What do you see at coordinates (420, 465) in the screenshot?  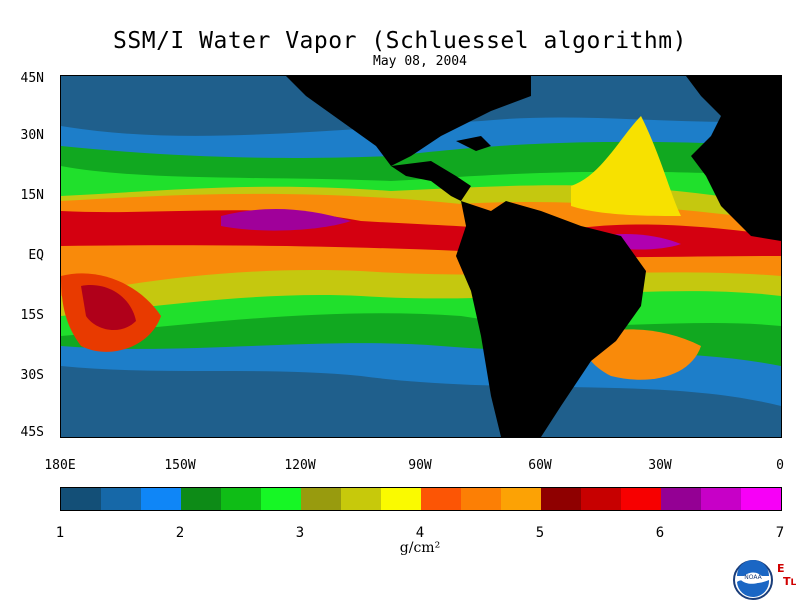 I see `lon-label-90w: 90W` at bounding box center [420, 465].